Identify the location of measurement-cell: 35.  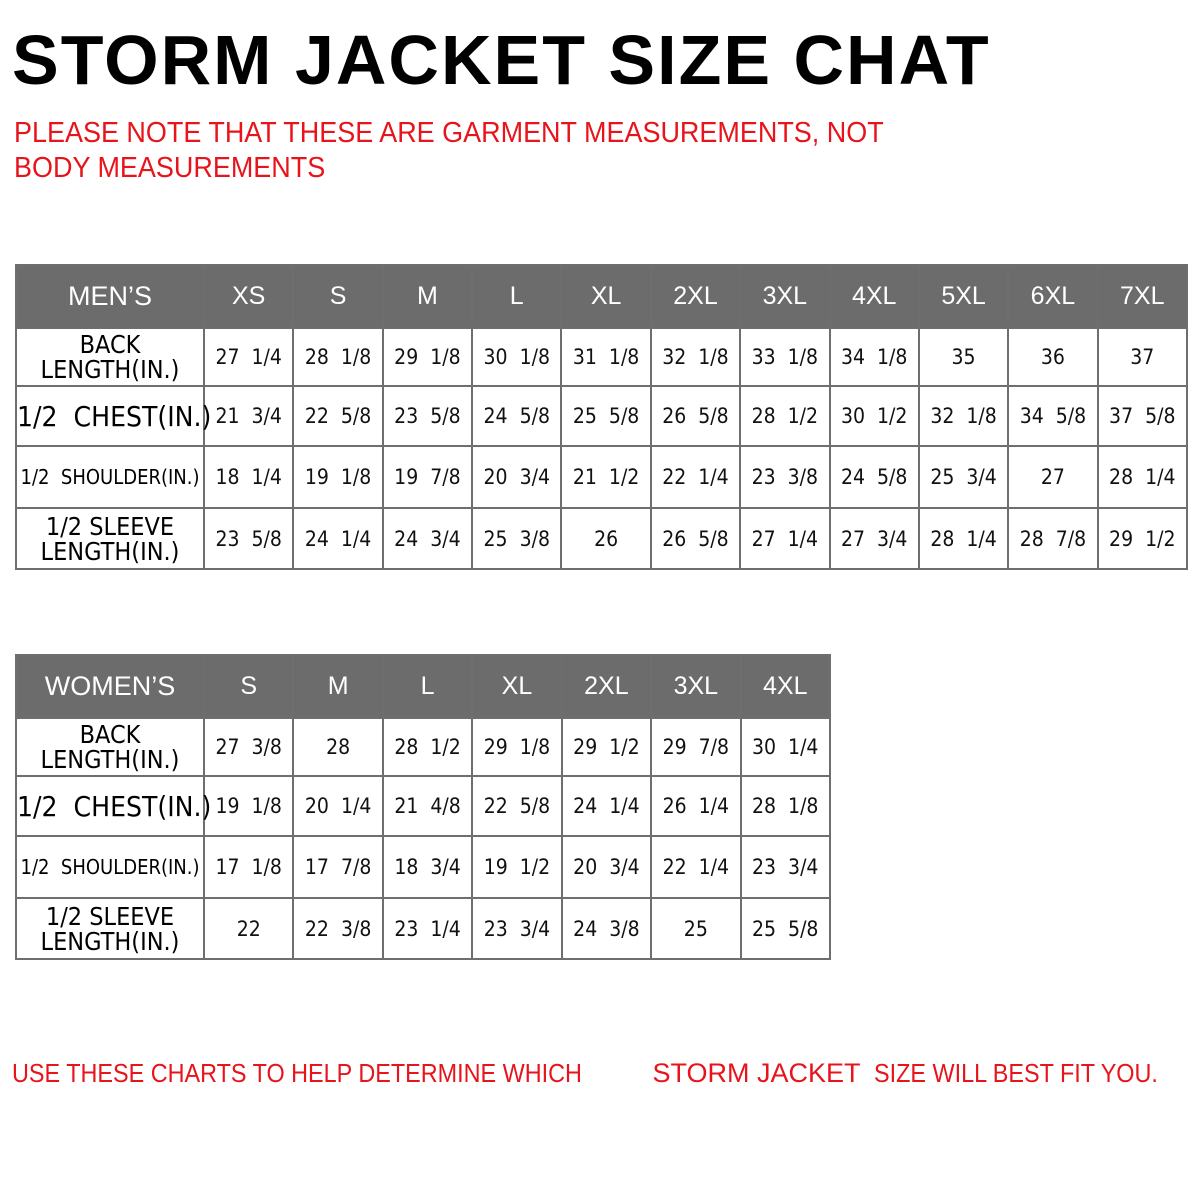
(963, 357).